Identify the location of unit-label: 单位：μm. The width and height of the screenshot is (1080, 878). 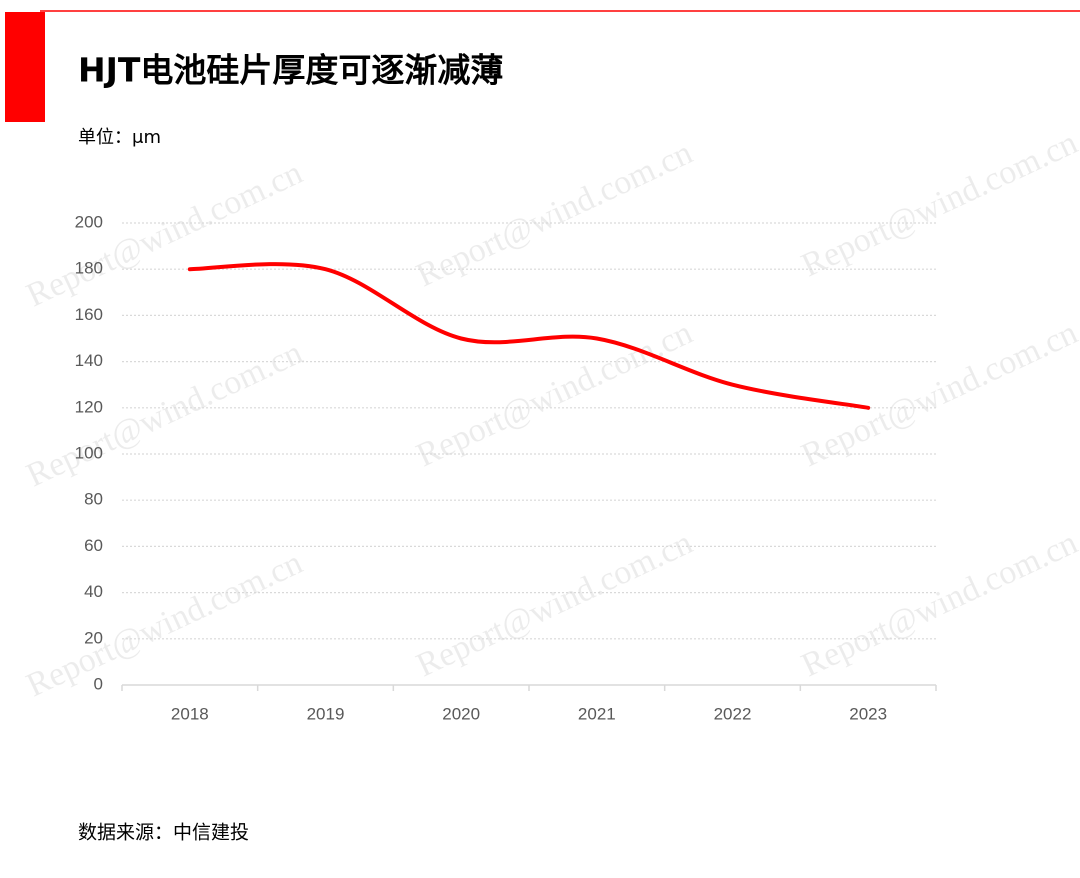
(119, 137).